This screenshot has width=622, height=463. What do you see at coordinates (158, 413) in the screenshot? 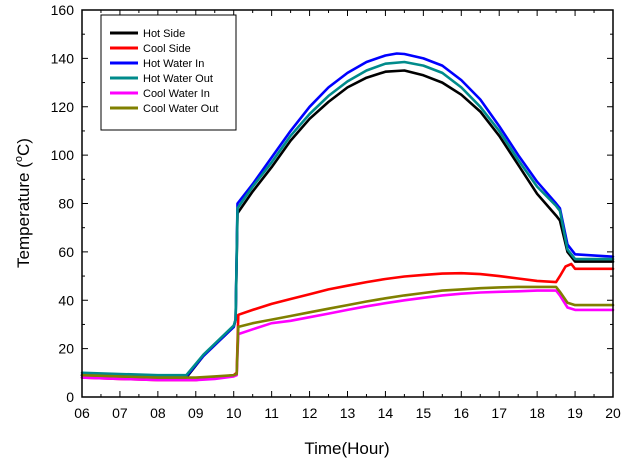
I see `x-tick-label: 08` at bounding box center [158, 413].